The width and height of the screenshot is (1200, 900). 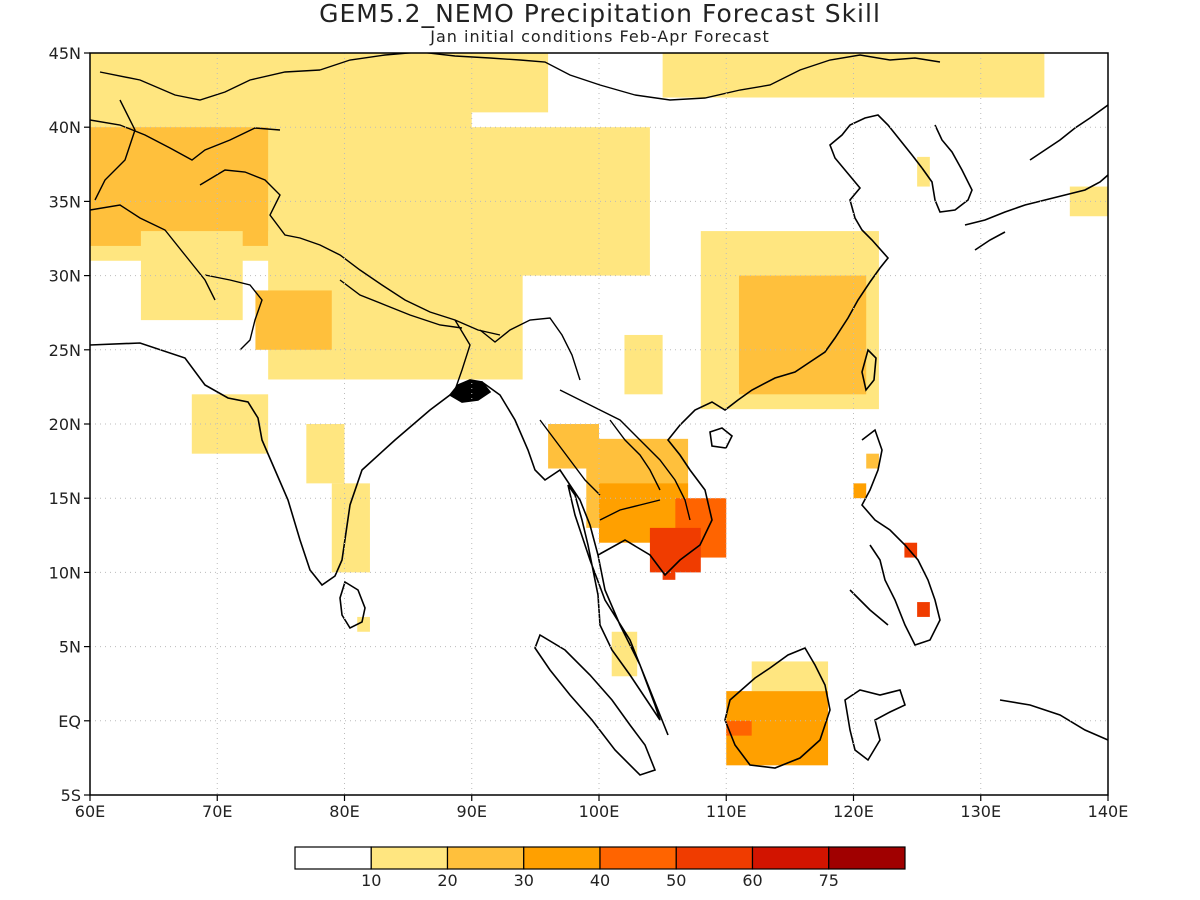 What do you see at coordinates (752, 880) in the screenshot?
I see `colorbar-label-5: 60` at bounding box center [752, 880].